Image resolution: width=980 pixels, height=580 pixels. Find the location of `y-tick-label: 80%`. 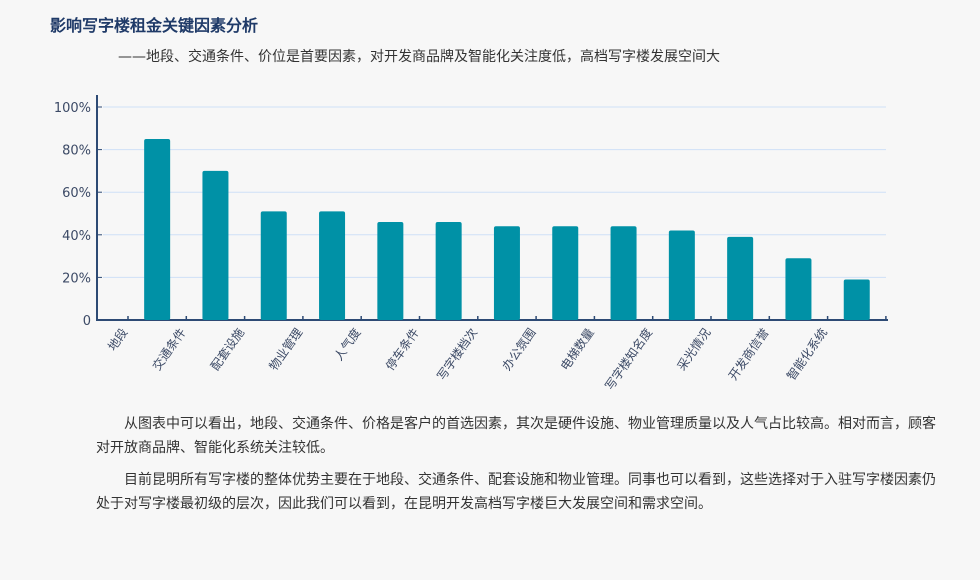

y-tick-label: 80% is located at coordinates (76, 151).